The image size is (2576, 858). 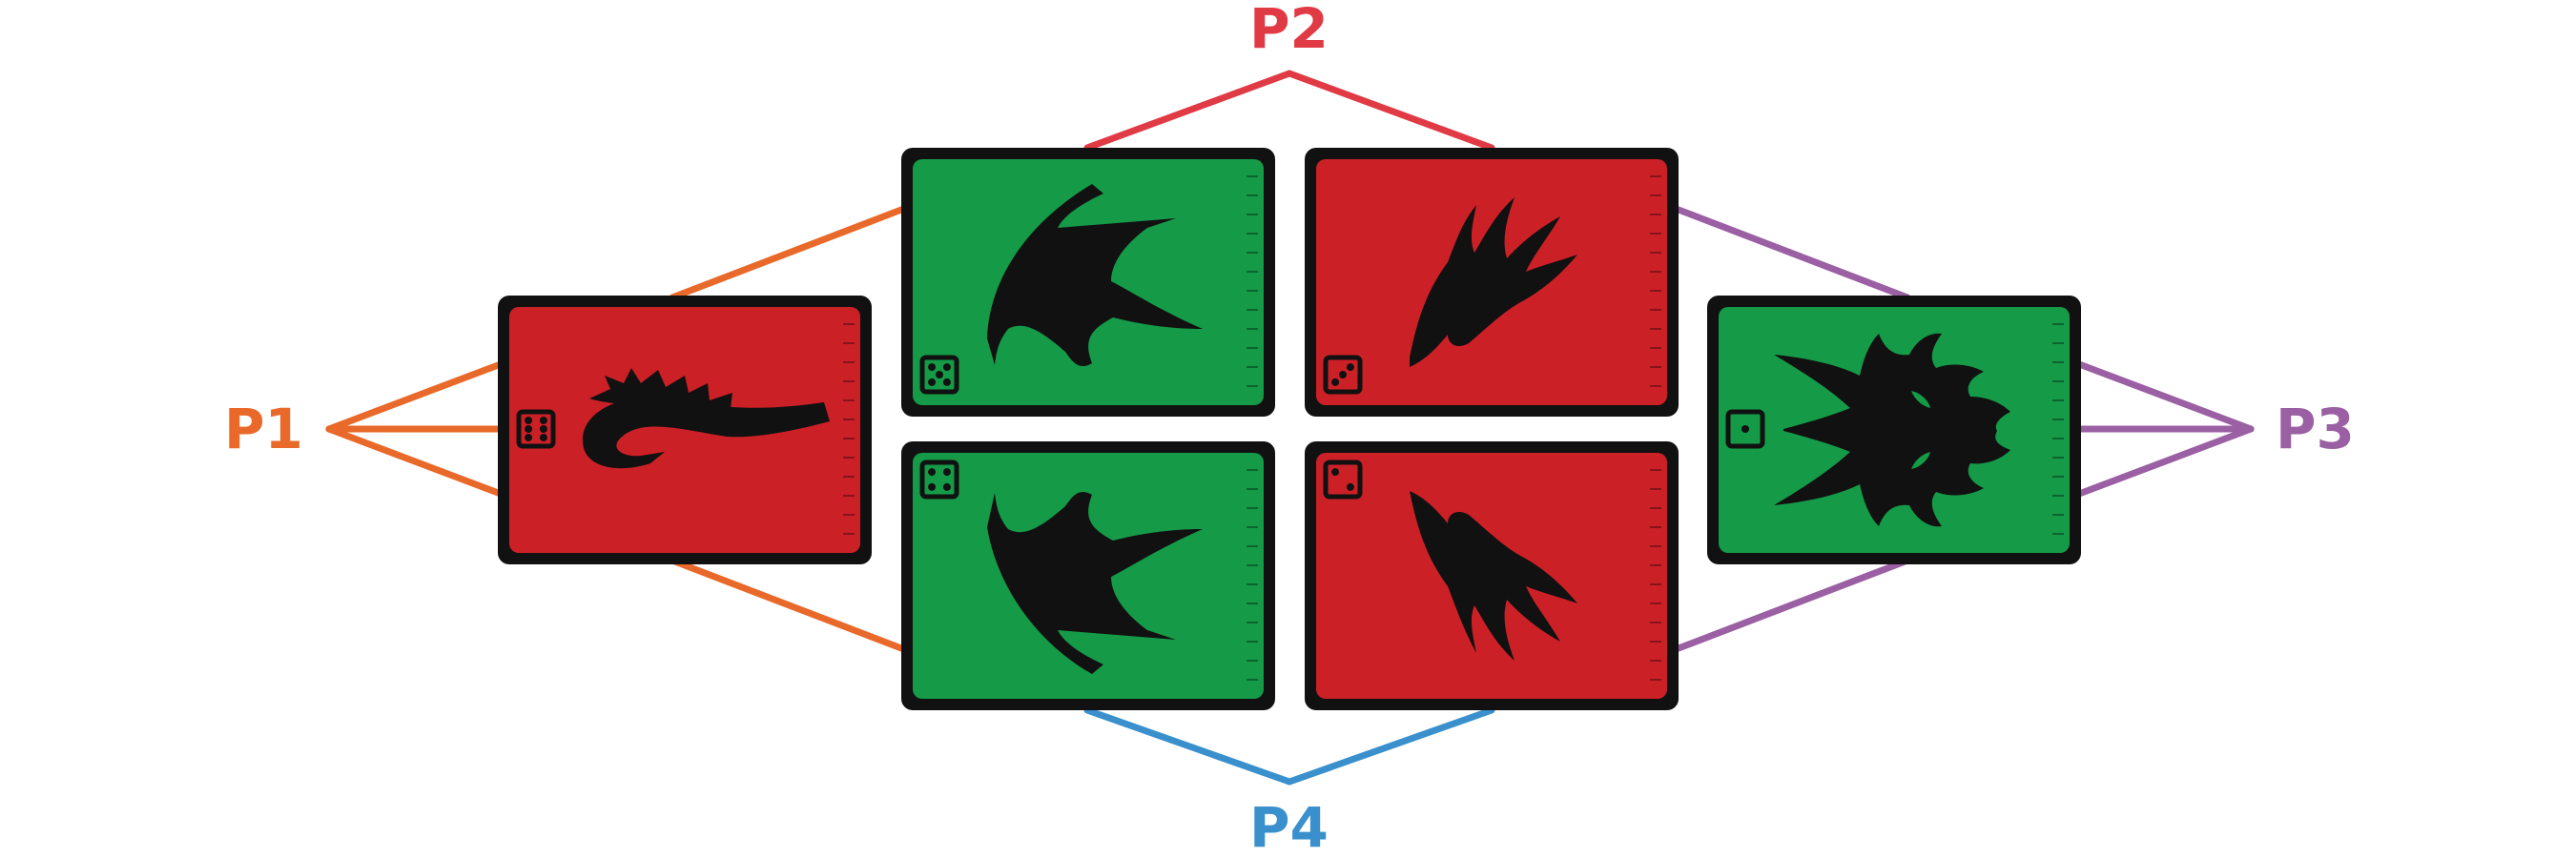 What do you see at coordinates (1289, 30) in the screenshot?
I see `player-label-p2: P2` at bounding box center [1289, 30].